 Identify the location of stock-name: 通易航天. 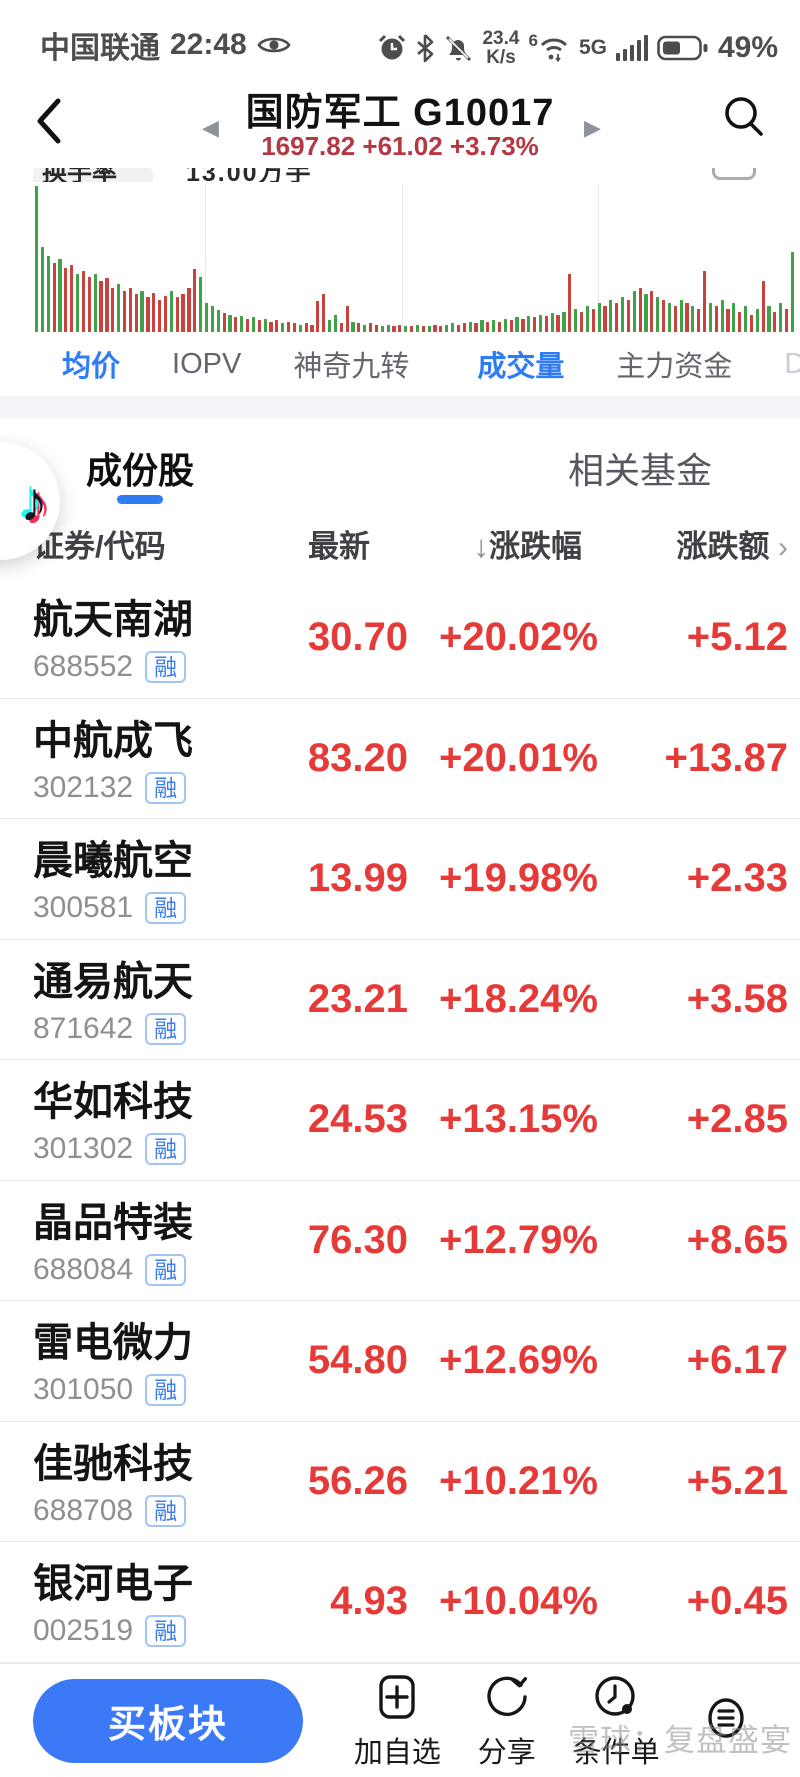
(113, 981).